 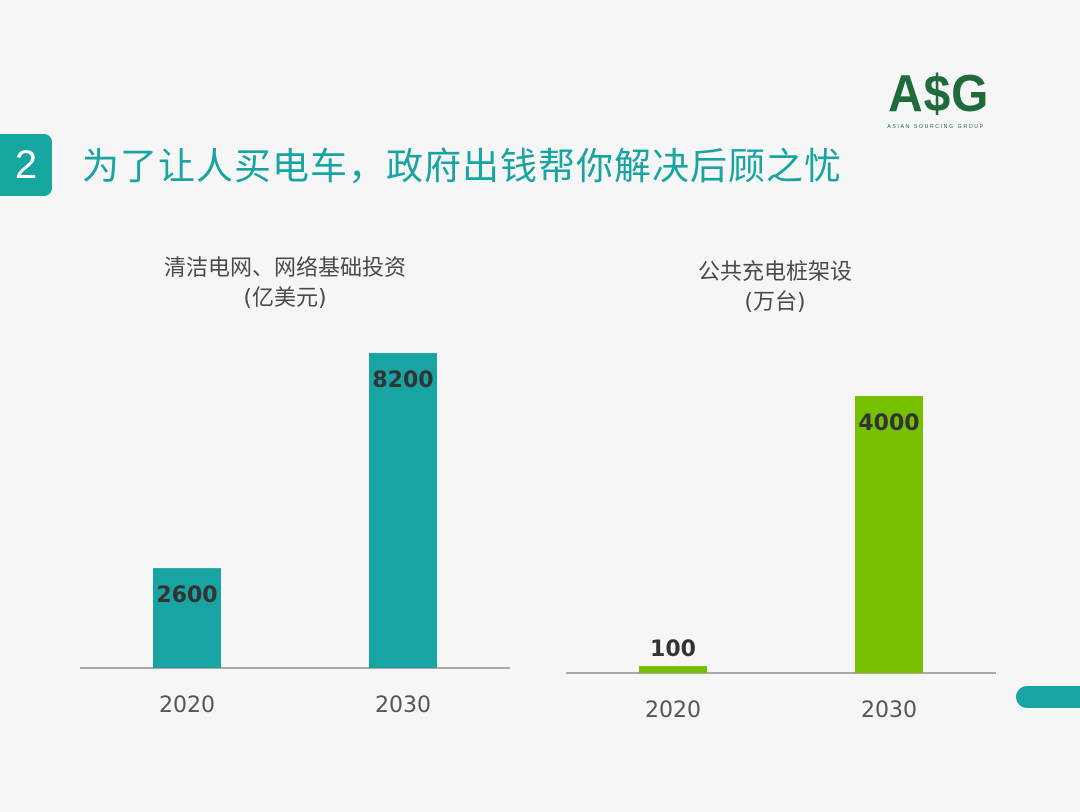 What do you see at coordinates (462, 166) in the screenshot?
I see `page-title: 为了让人买电车，政府出钱帮你解决后顾之忧` at bounding box center [462, 166].